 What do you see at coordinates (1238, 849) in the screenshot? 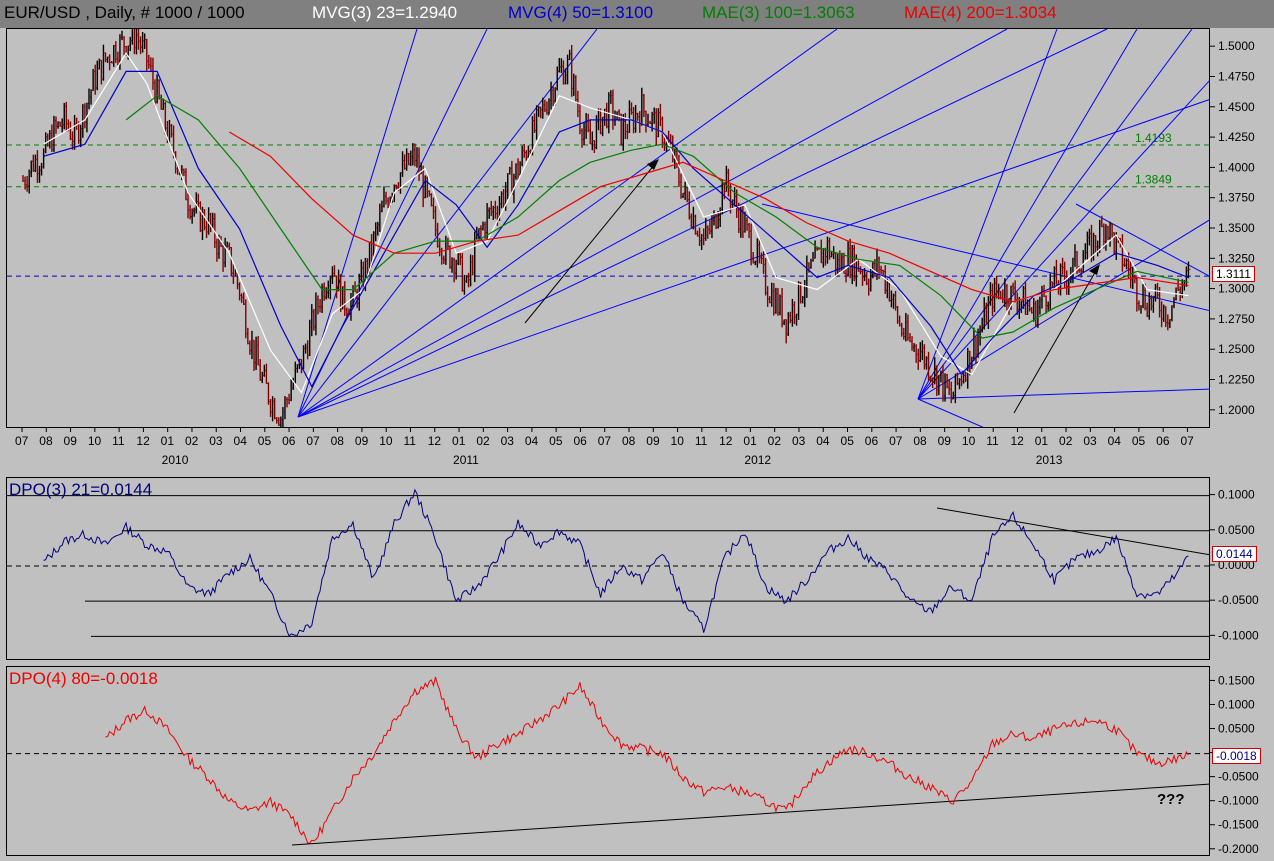
I see `dpo-y-tick-label: -0.2000` at bounding box center [1238, 849].